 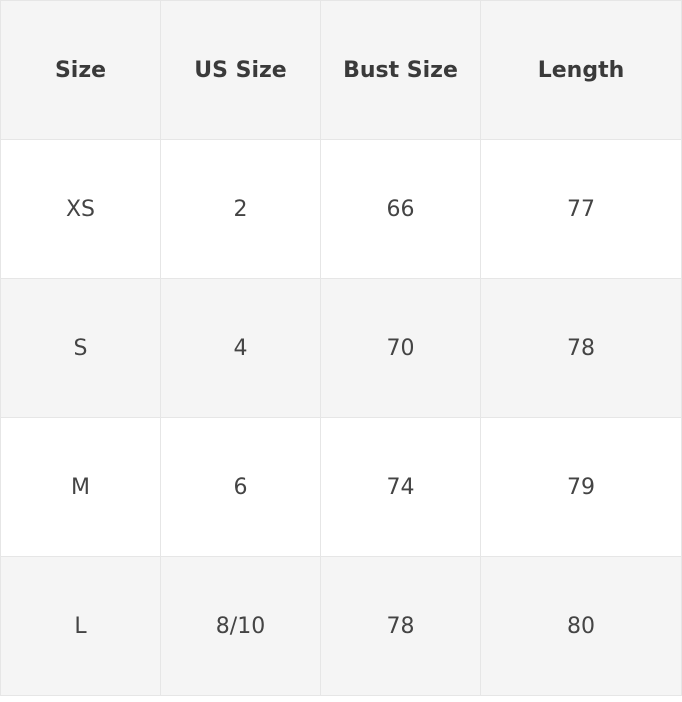 I want to click on table-cell: S, so click(x=80, y=348).